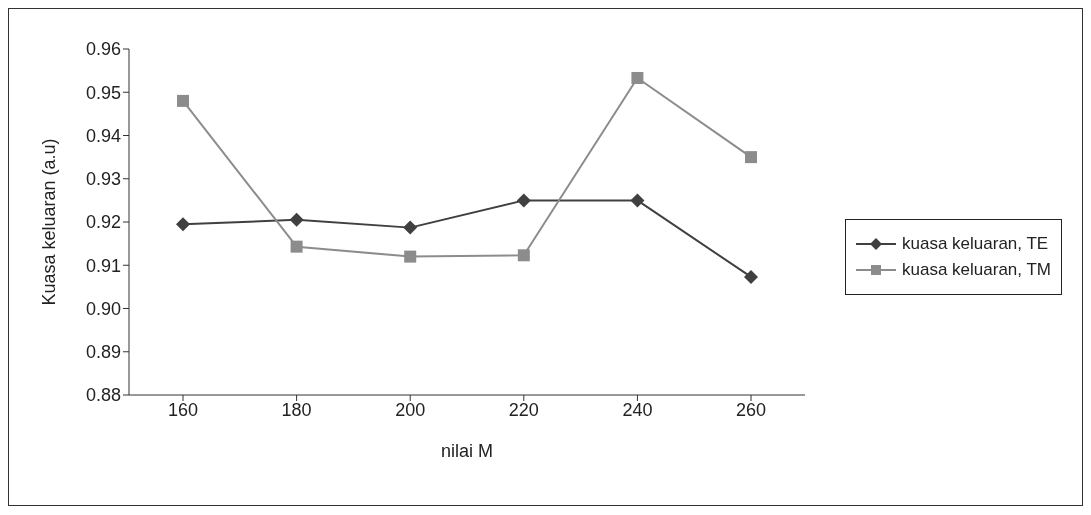 This screenshot has height=515, width=1091. Describe the element at coordinates (410, 409) in the screenshot. I see `x-tick-label: 200` at that location.